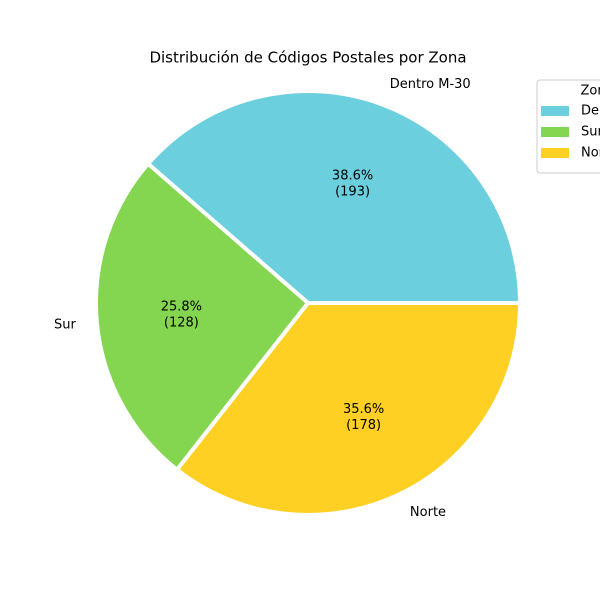 This screenshot has width=600, height=600. Describe the element at coordinates (590, 132) in the screenshot. I see `legend-label: Sur` at that location.